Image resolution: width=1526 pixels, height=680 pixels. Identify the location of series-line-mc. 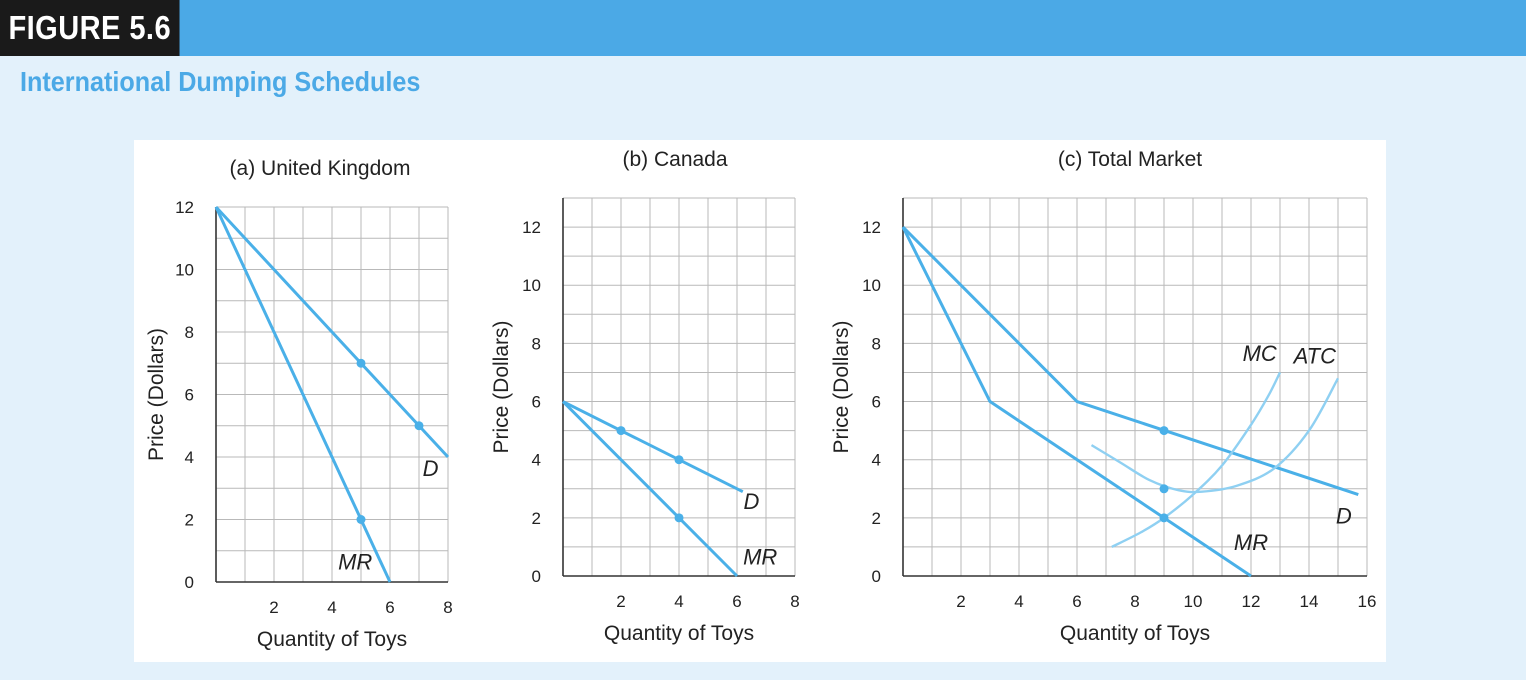
(1196, 459).